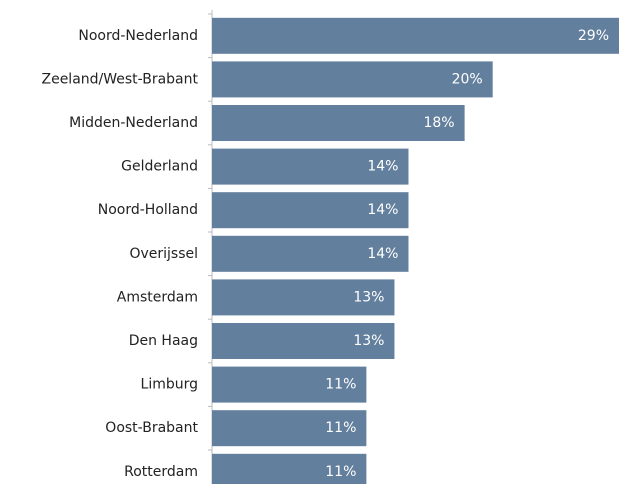 The image size is (619, 484). What do you see at coordinates (157, 297) in the screenshot?
I see `category-label: Amsterdam` at bounding box center [157, 297].